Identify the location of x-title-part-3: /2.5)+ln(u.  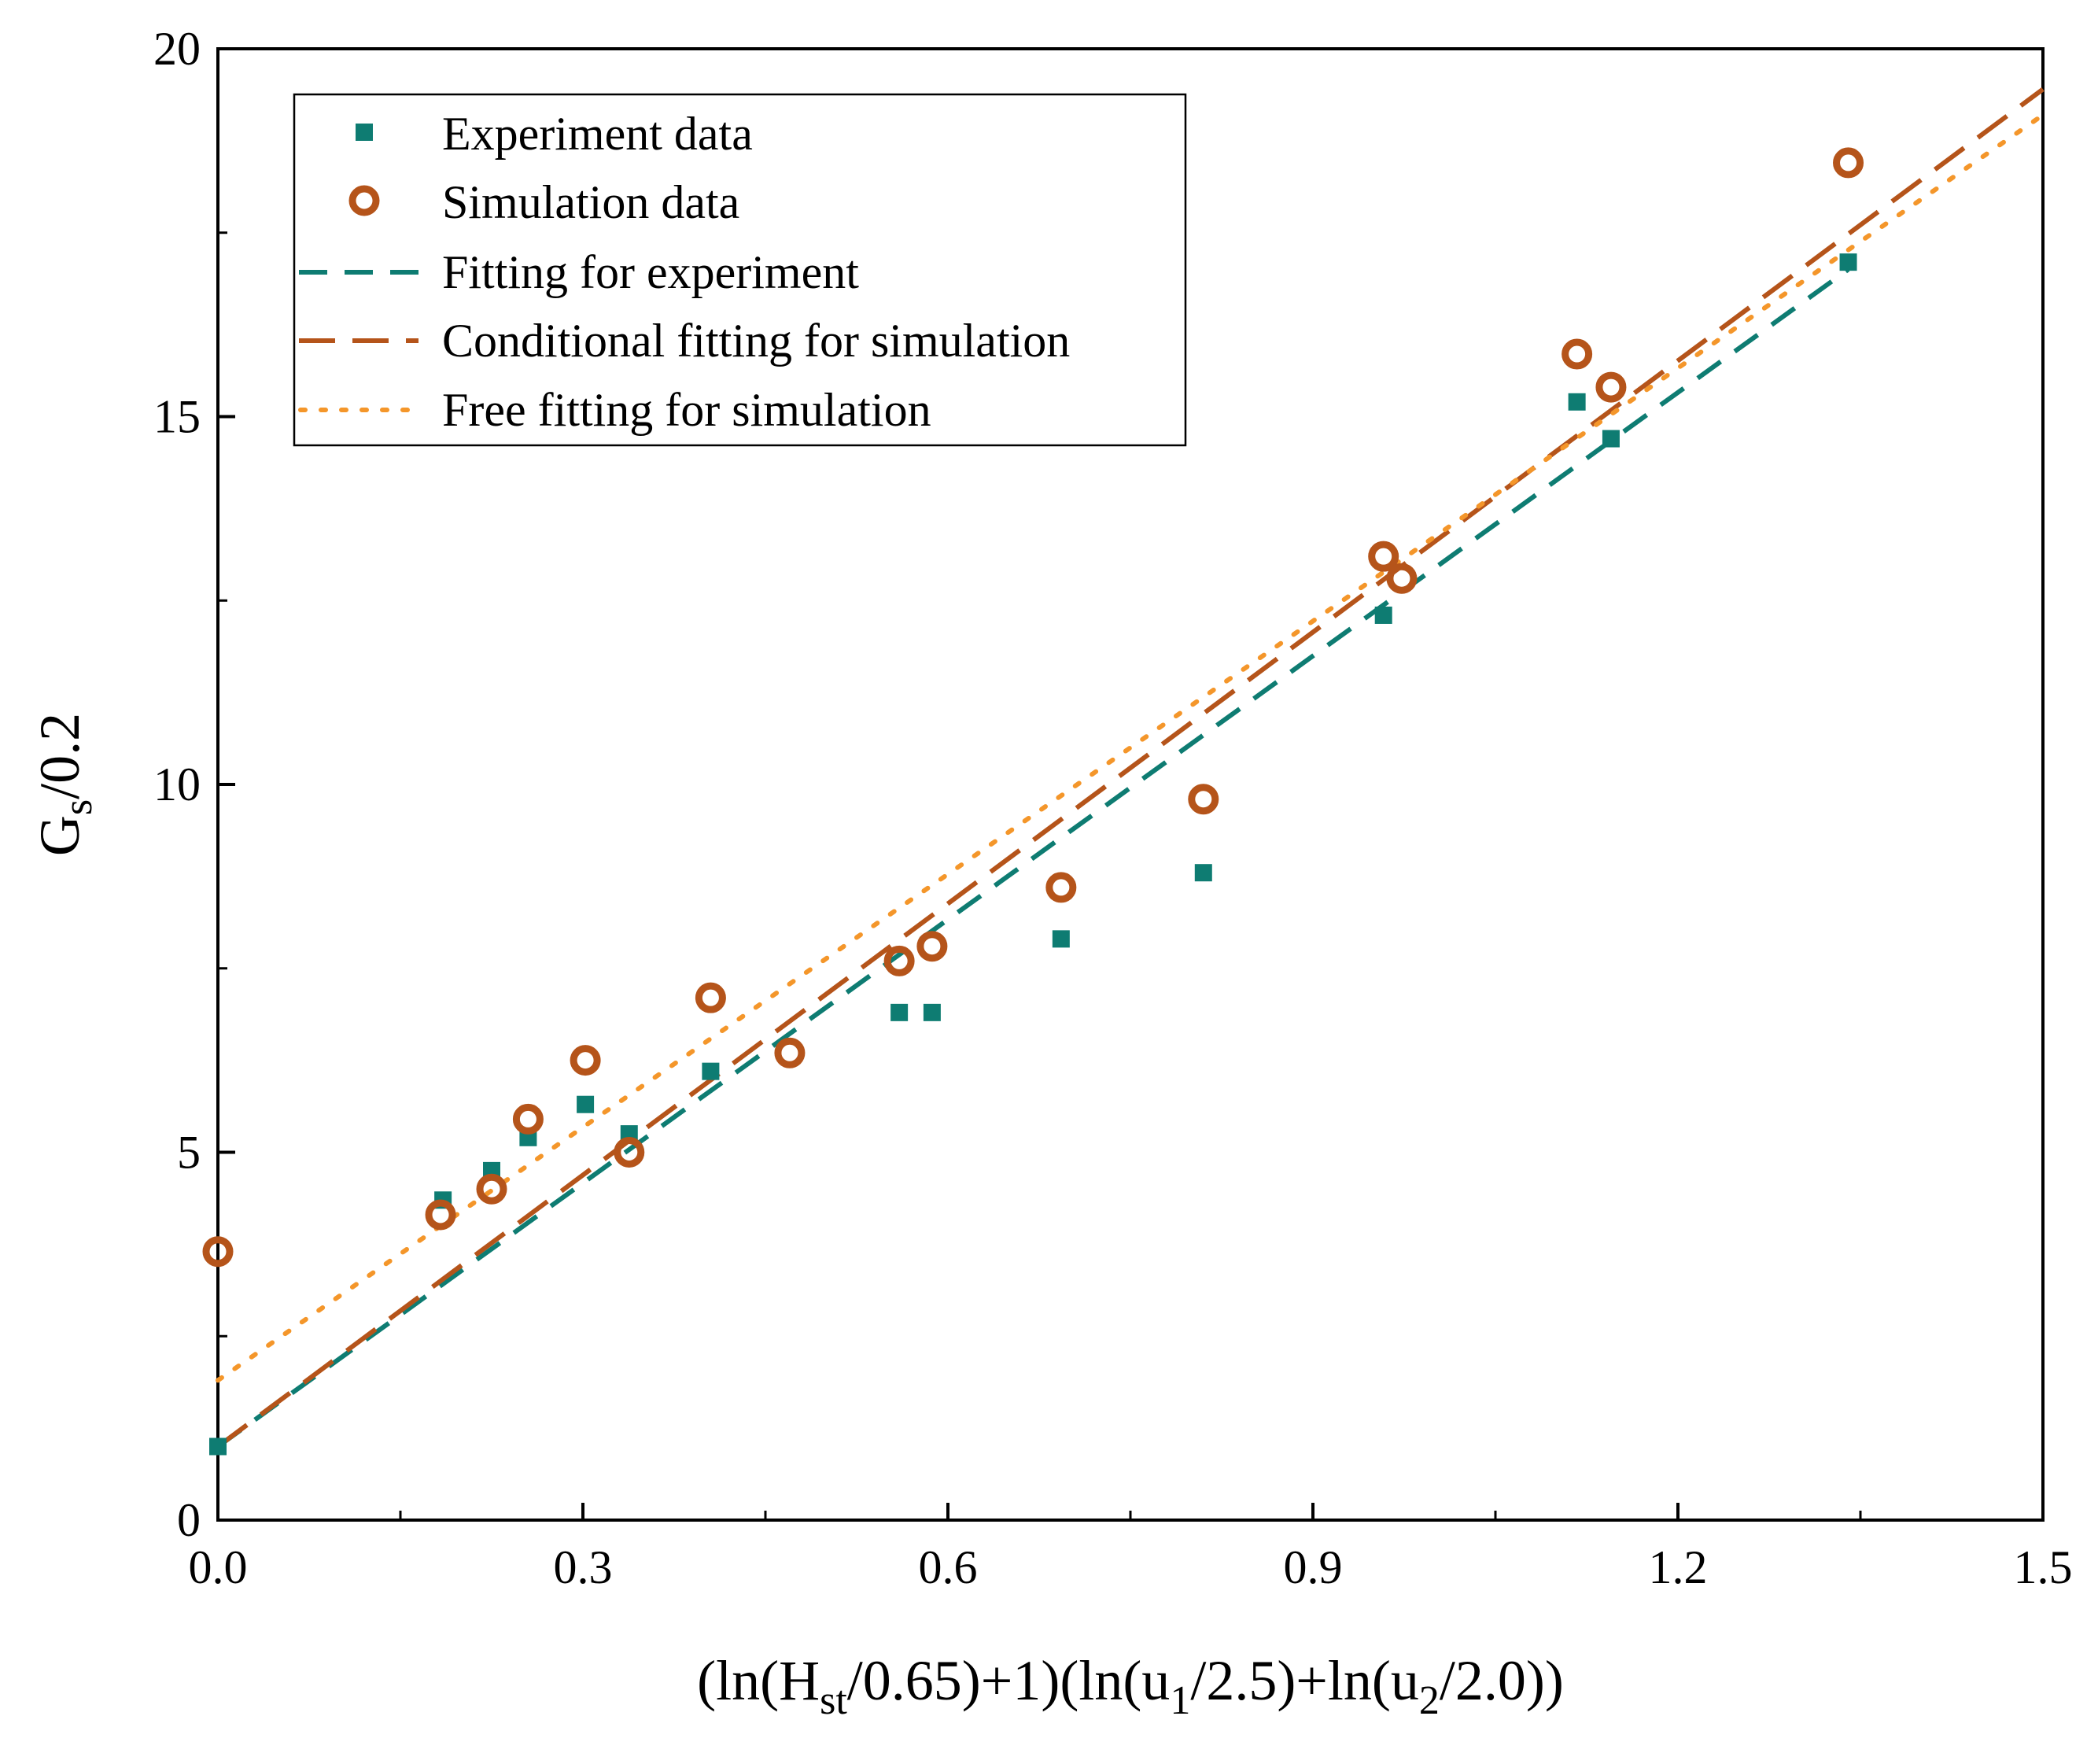
(1304, 1680).